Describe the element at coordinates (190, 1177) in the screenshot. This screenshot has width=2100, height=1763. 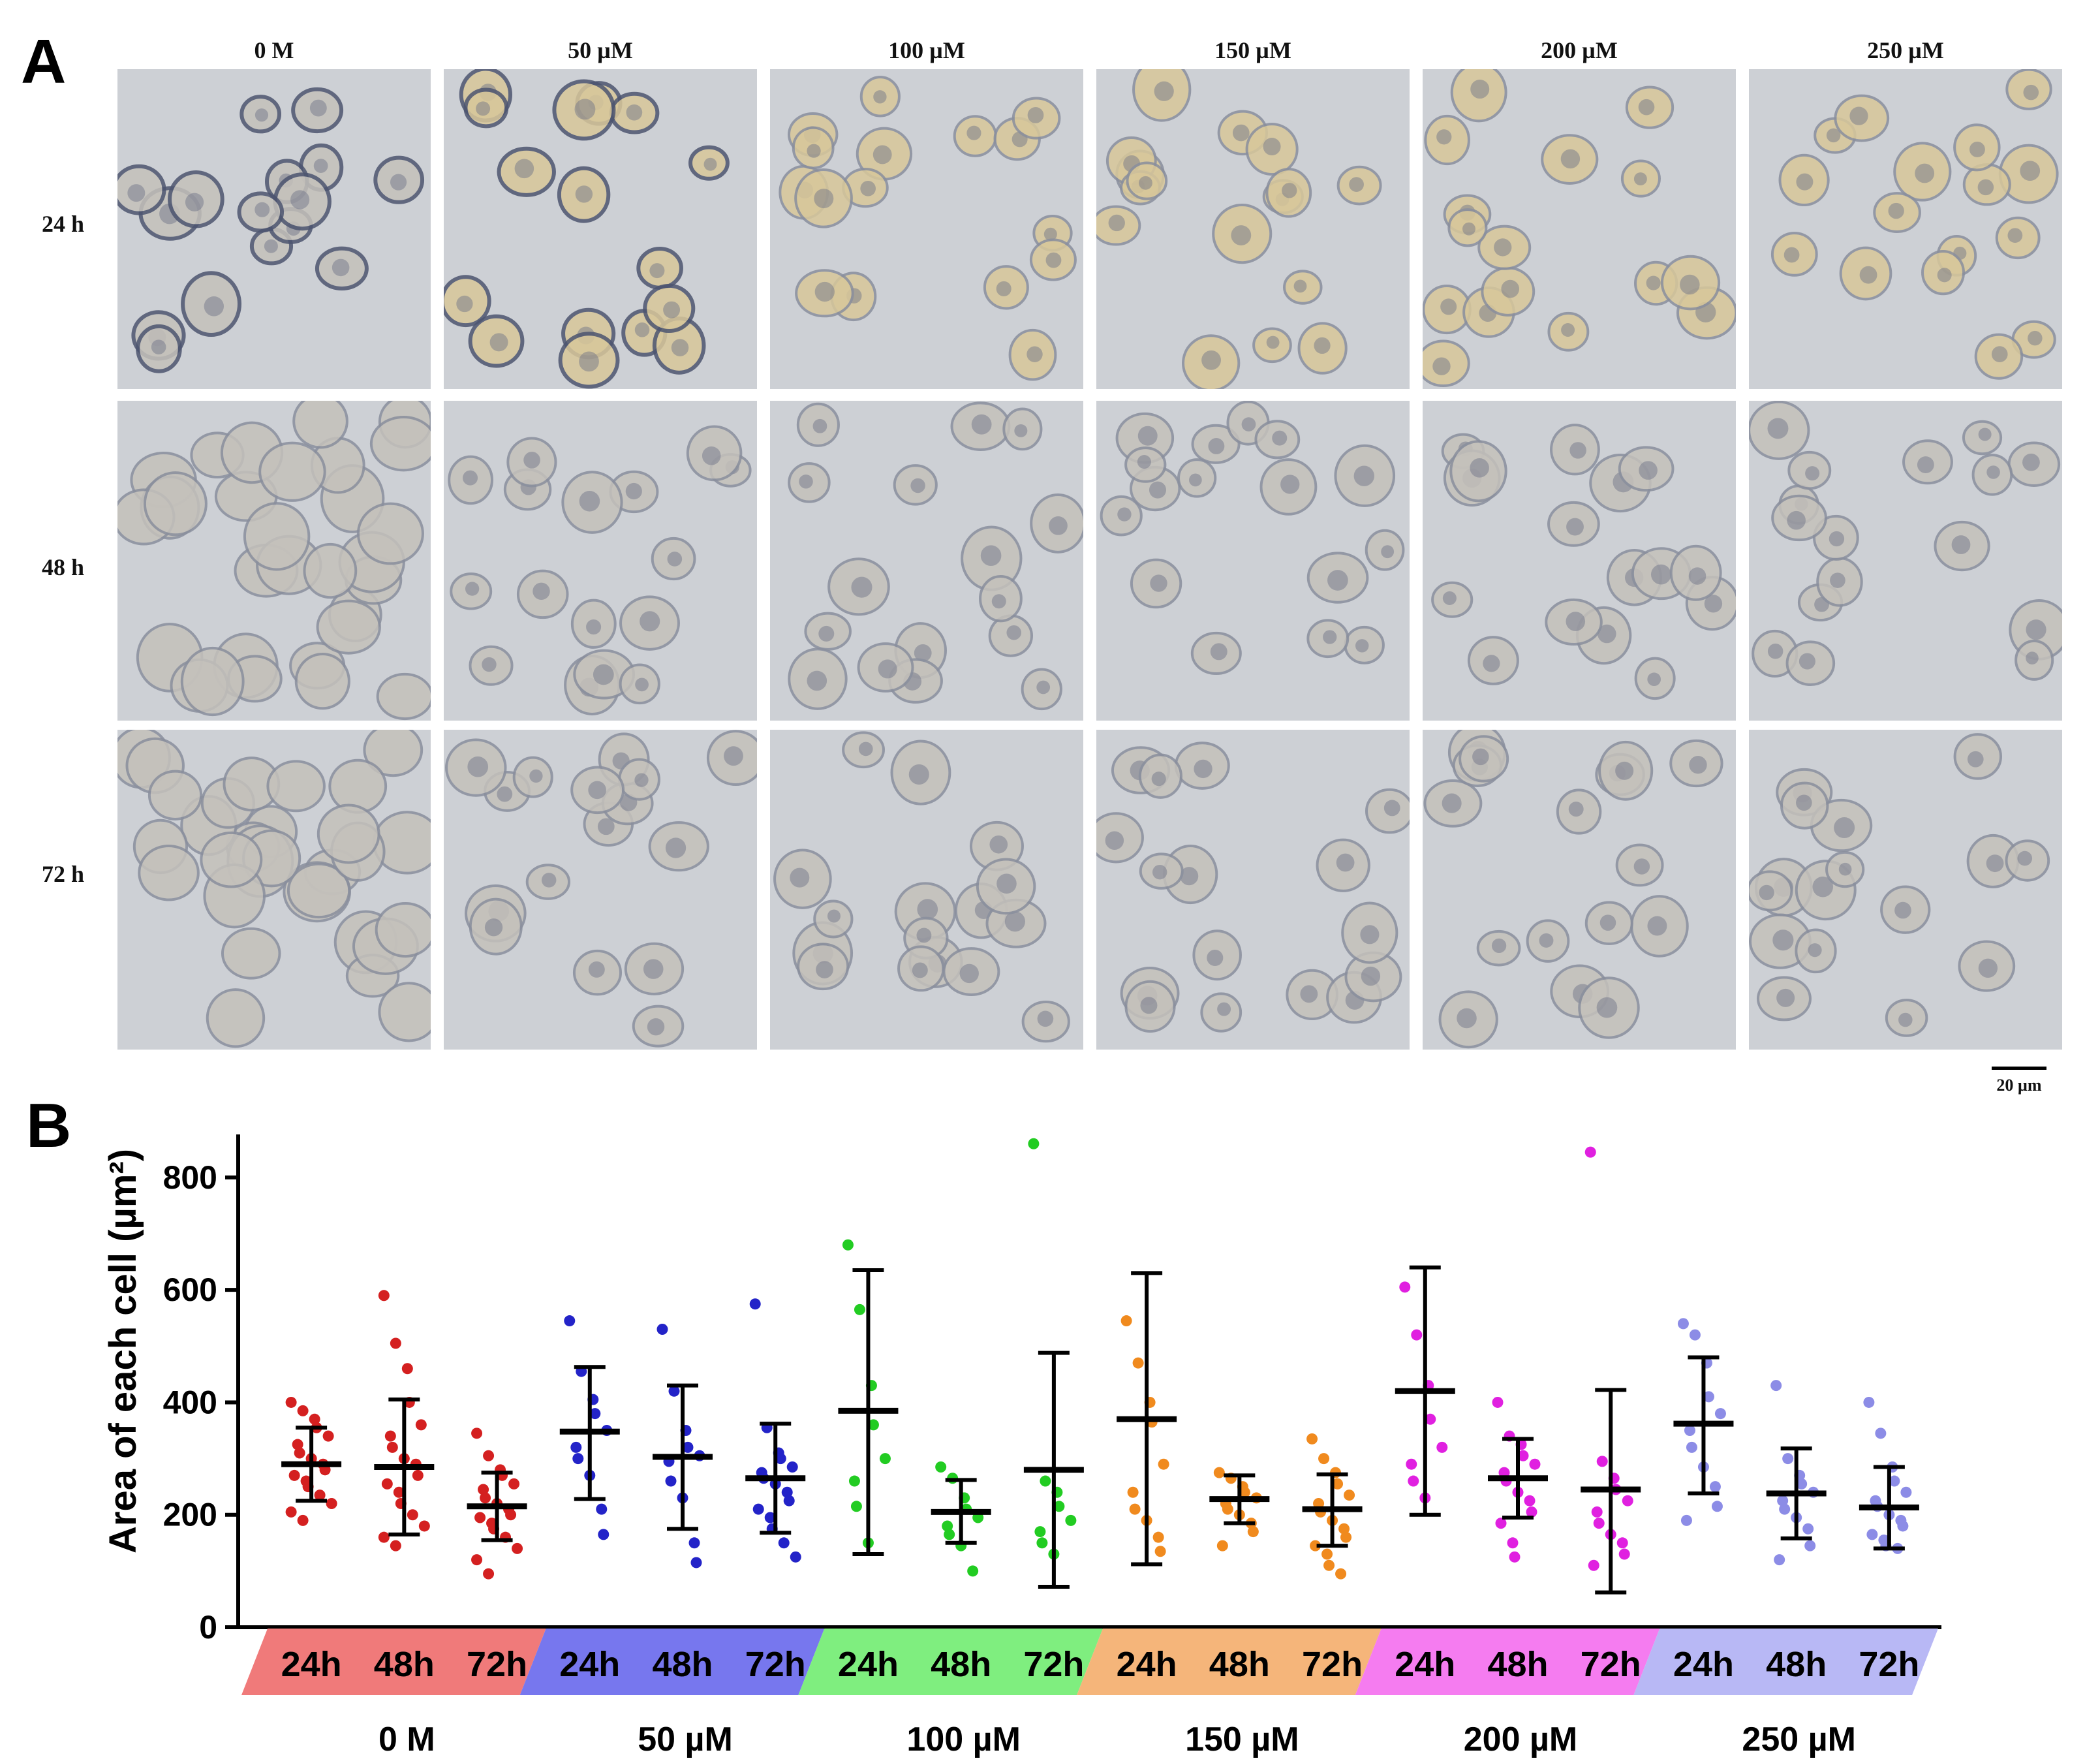
I see `y-tick-label: 800` at that location.